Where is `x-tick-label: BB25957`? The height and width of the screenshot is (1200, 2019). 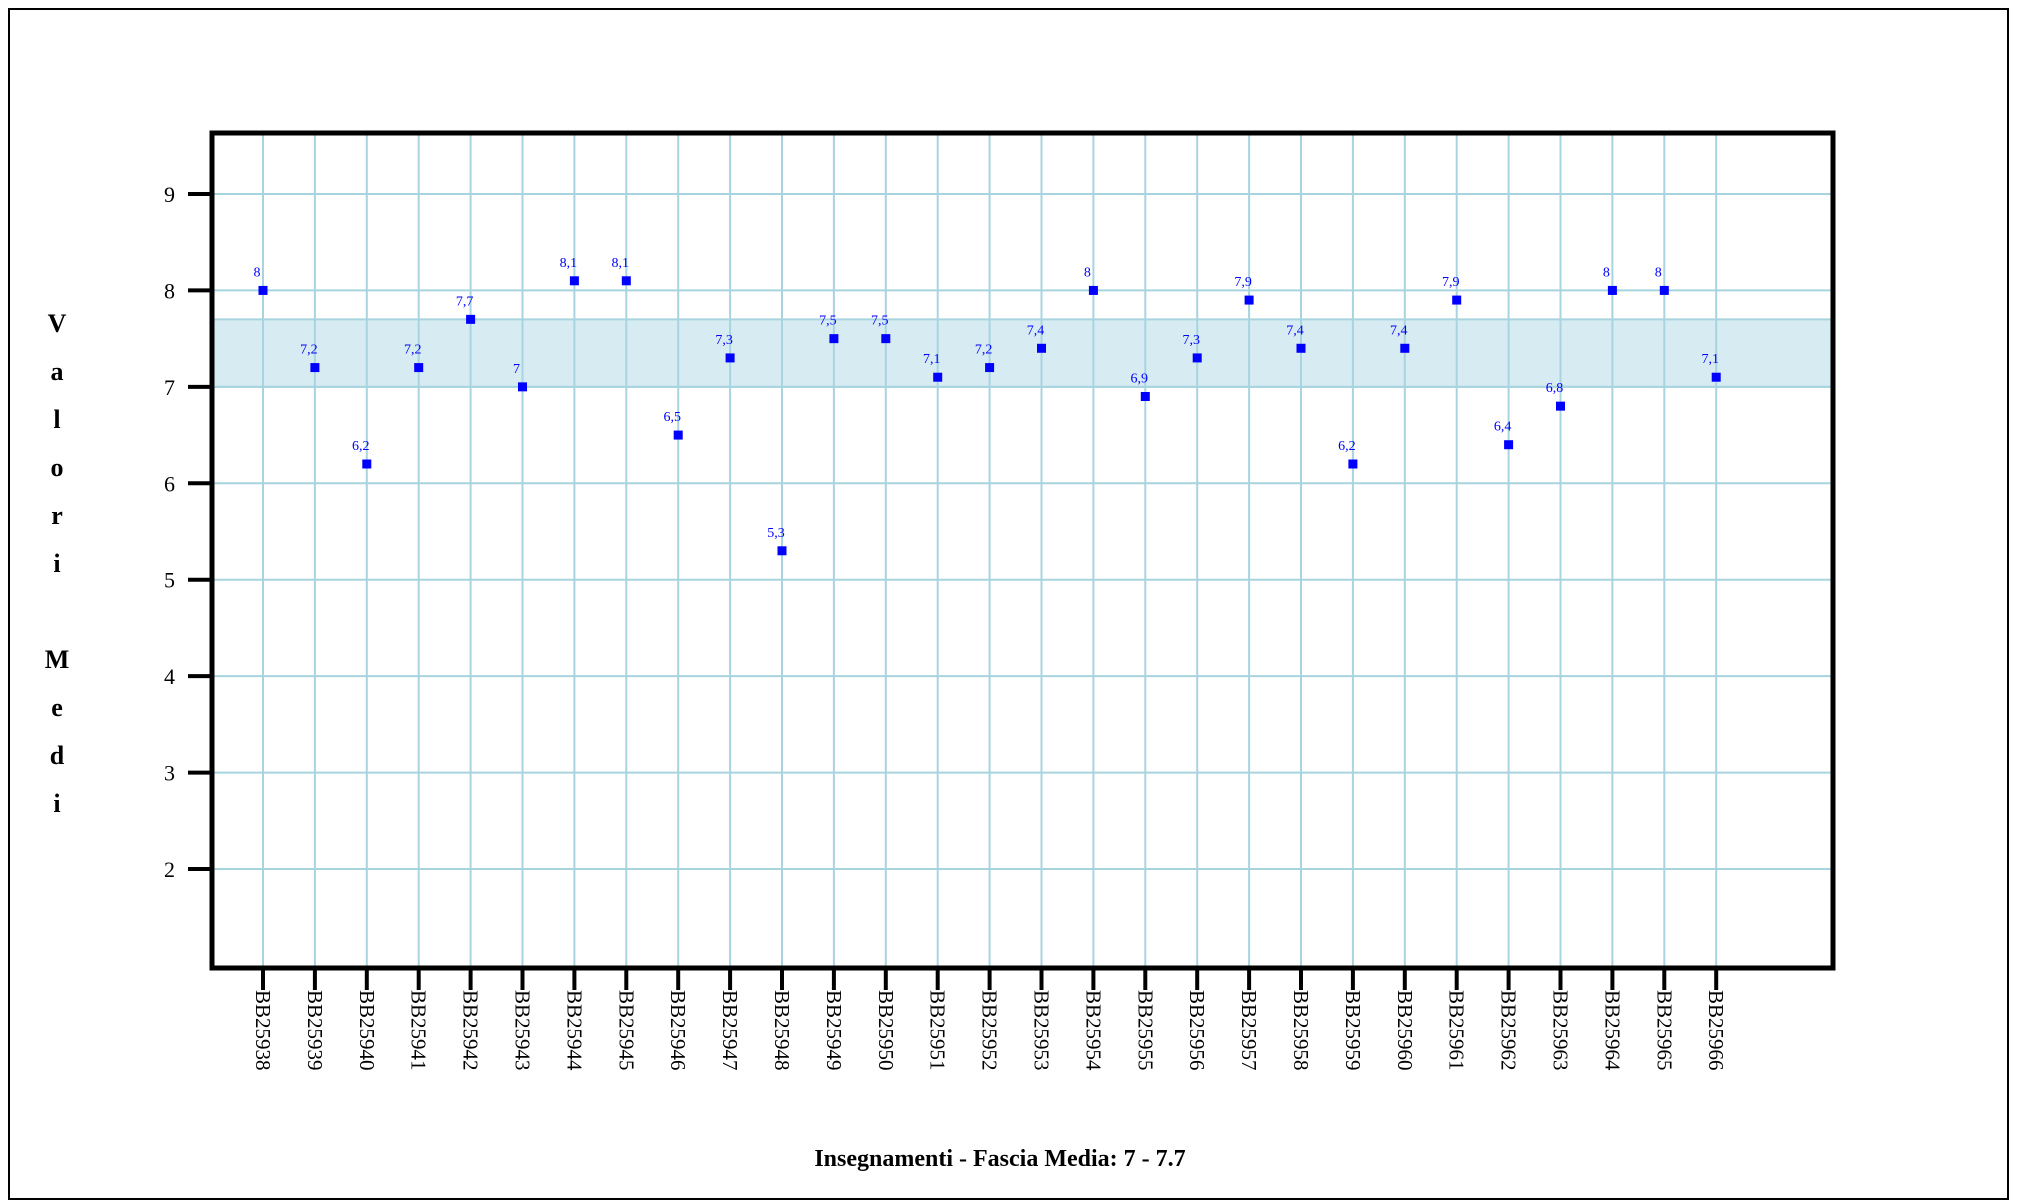
x-tick-label: BB25957 is located at coordinates (1249, 1030).